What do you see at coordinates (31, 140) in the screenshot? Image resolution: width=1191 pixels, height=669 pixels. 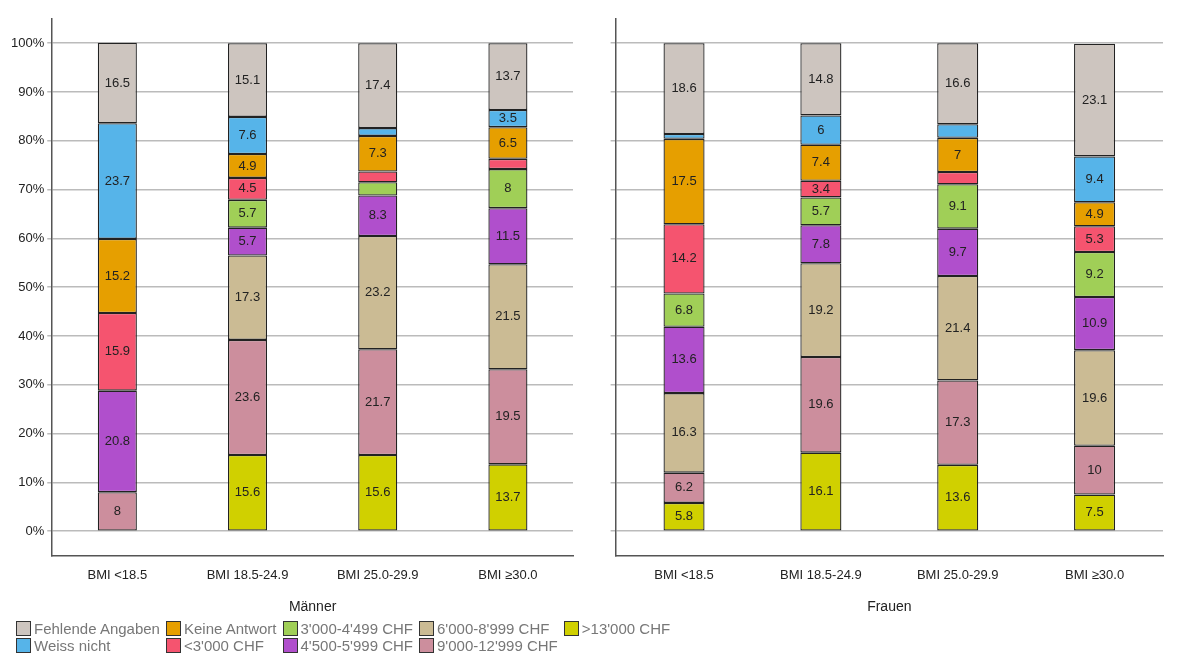 I see `y-tick-label: 80%` at bounding box center [31, 140].